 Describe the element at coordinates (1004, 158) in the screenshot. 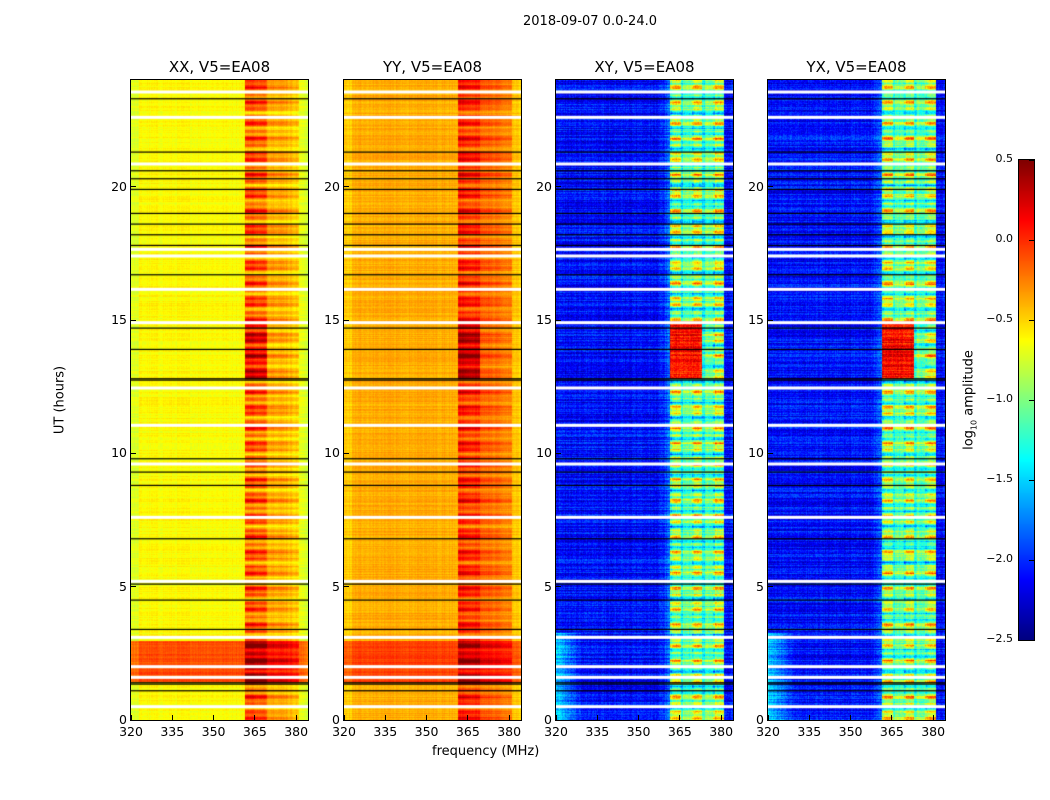

I see `colorbar-tick-label: 0.5` at that location.